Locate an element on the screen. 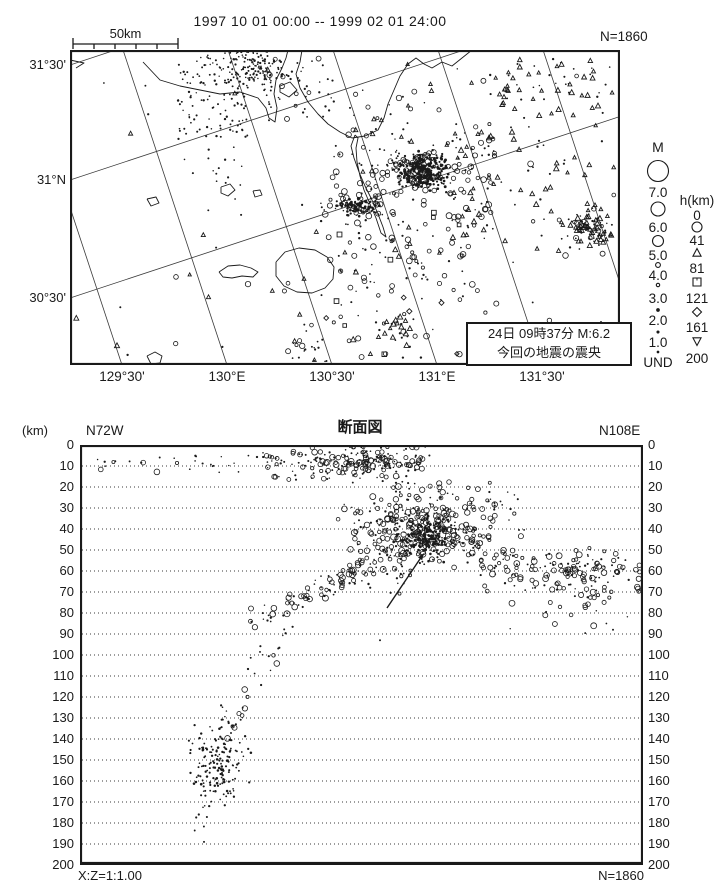  section-depth-tick-left: 100 is located at coordinates (63, 654).